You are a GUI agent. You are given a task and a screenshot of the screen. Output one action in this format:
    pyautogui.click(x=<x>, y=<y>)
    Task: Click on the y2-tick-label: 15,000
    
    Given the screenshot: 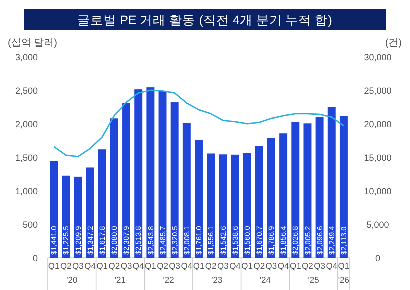 What is the action you would take?
    pyautogui.click(x=378, y=158)
    